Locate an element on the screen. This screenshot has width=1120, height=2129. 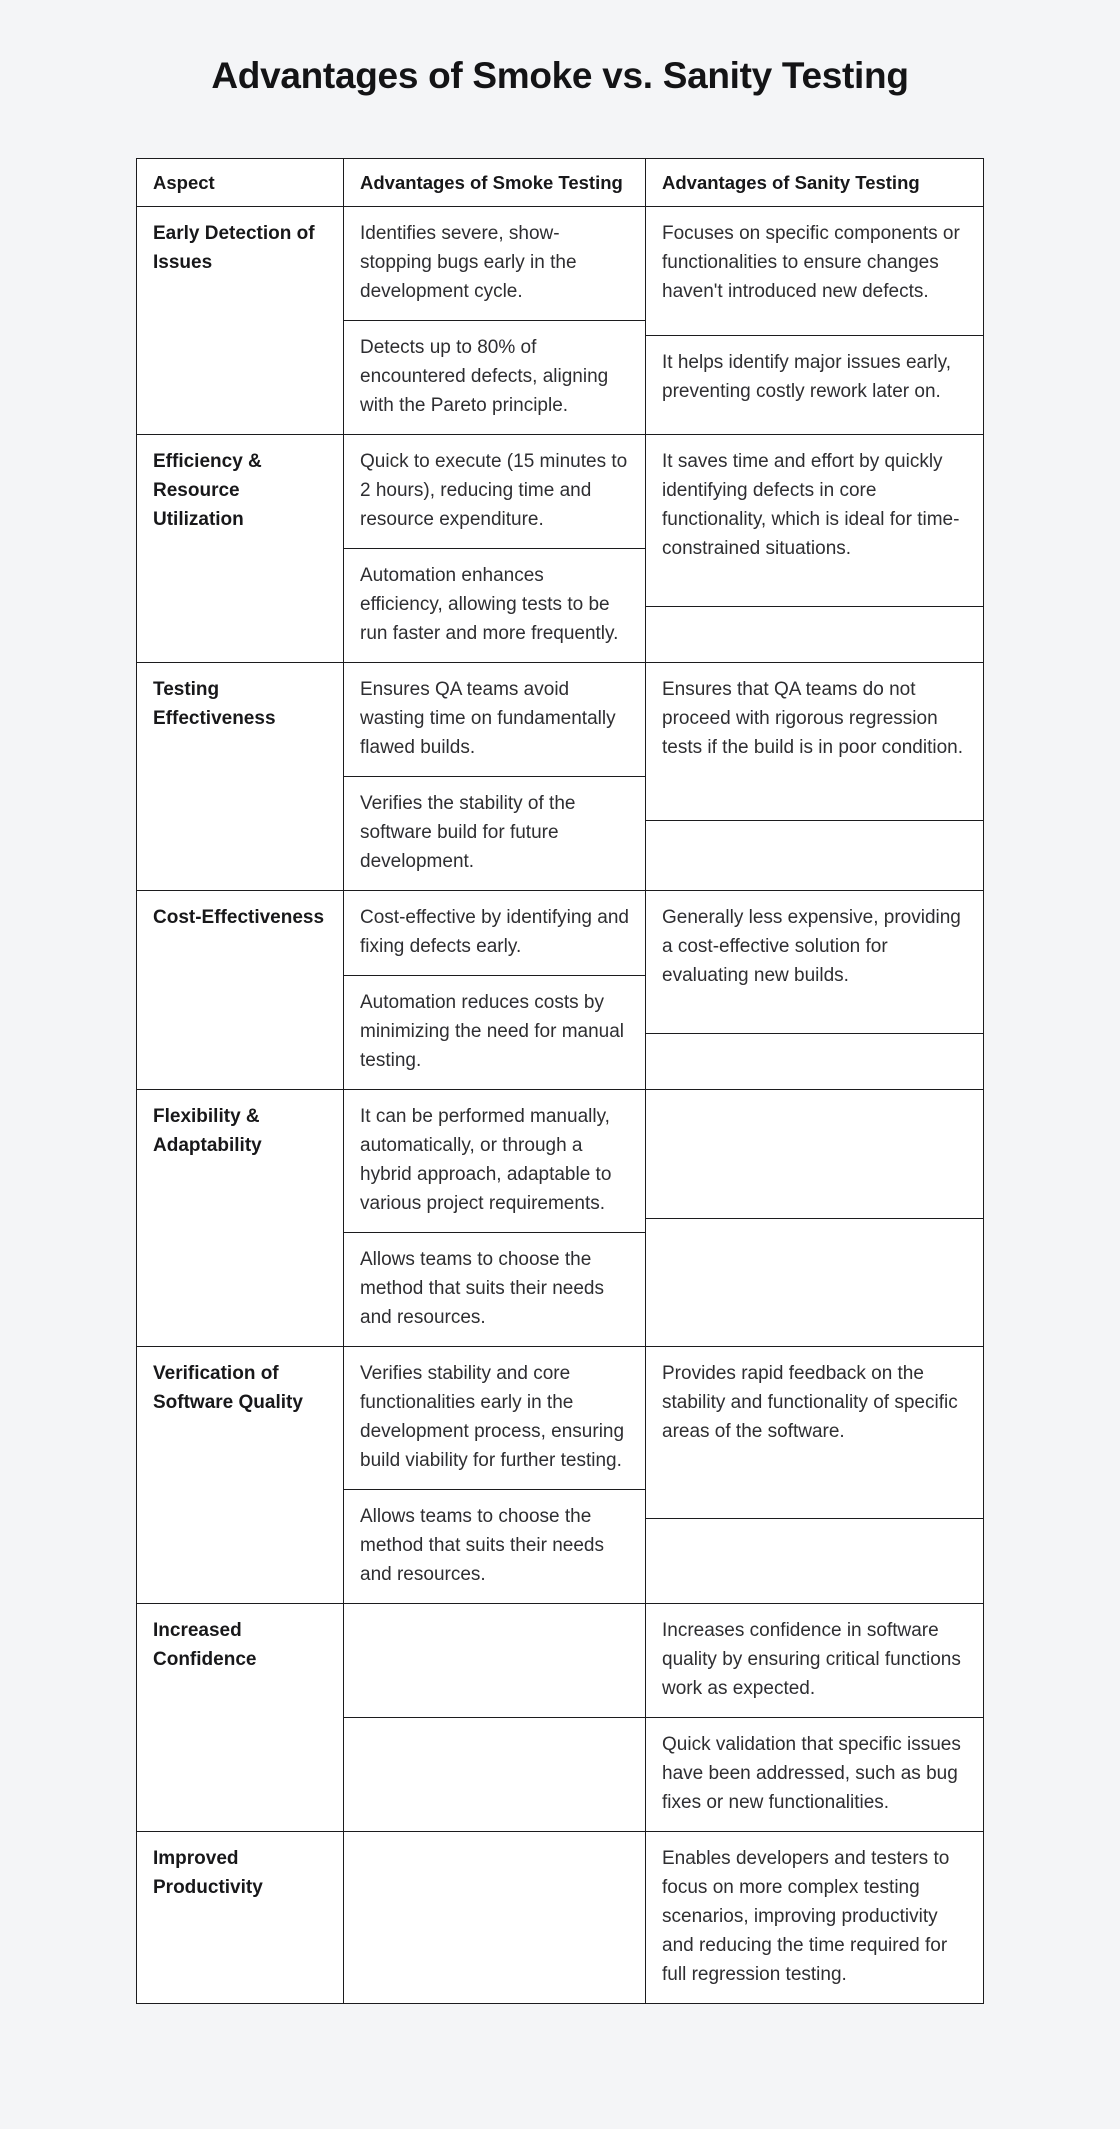
aspect-cell: Flexibility & Adaptability is located at coordinates (207, 1131).